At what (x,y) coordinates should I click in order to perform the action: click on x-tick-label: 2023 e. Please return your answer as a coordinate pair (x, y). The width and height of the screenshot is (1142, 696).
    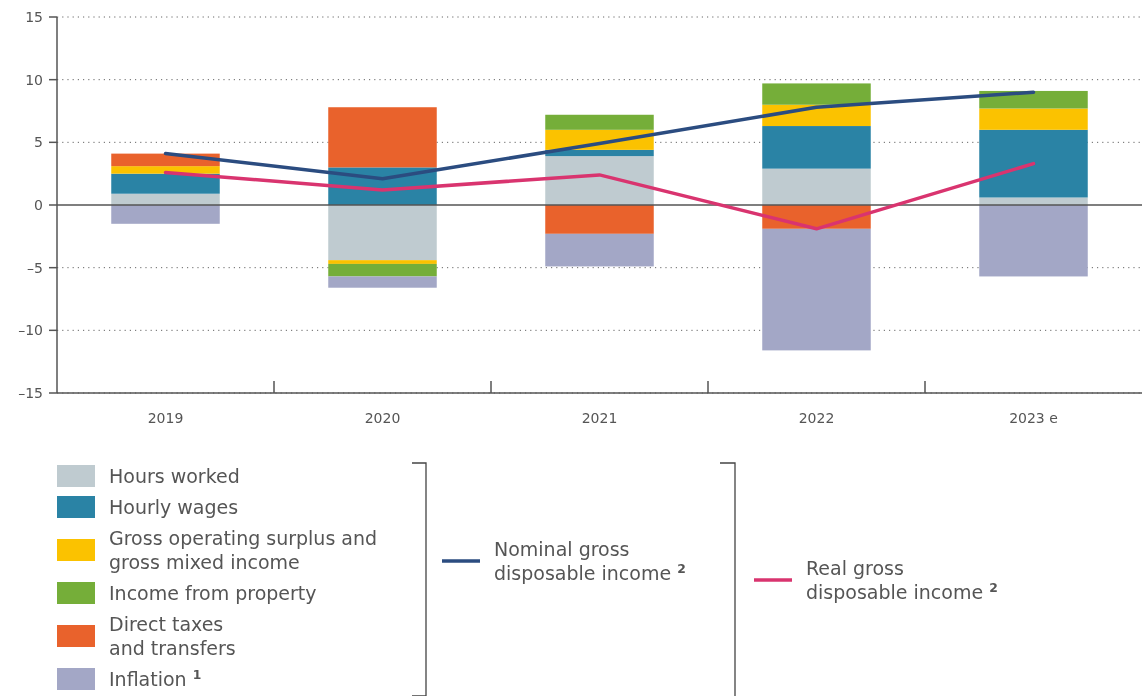
    Looking at the image, I should click on (1033, 418).